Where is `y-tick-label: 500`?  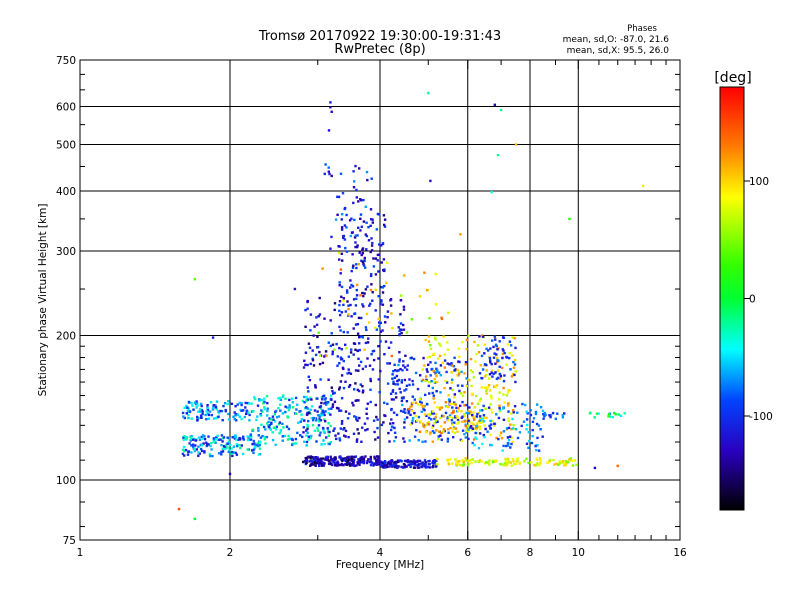 y-tick-label: 500 is located at coordinates (66, 146).